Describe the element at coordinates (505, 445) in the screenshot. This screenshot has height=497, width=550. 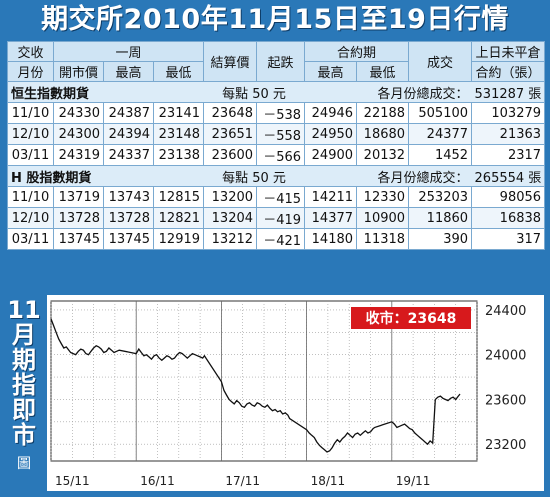
I see `y-tick-label: 23200` at that location.